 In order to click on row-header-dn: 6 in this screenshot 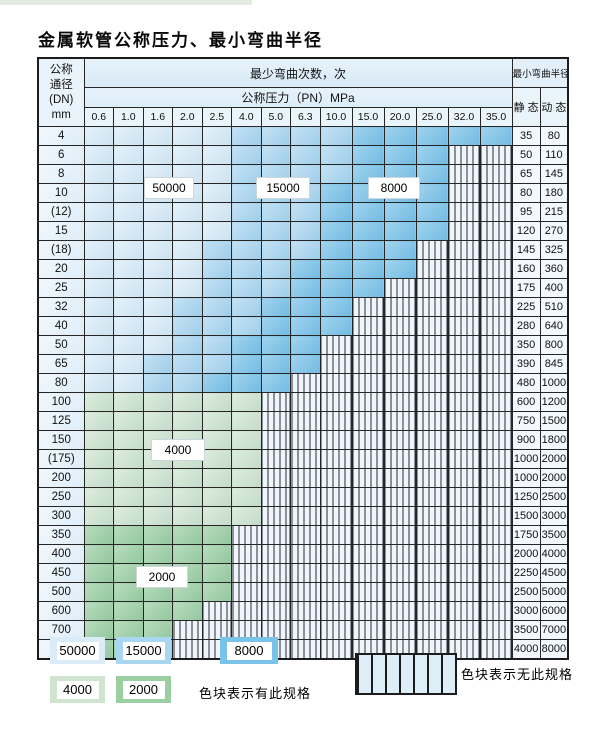, I will do `click(61, 155)`.